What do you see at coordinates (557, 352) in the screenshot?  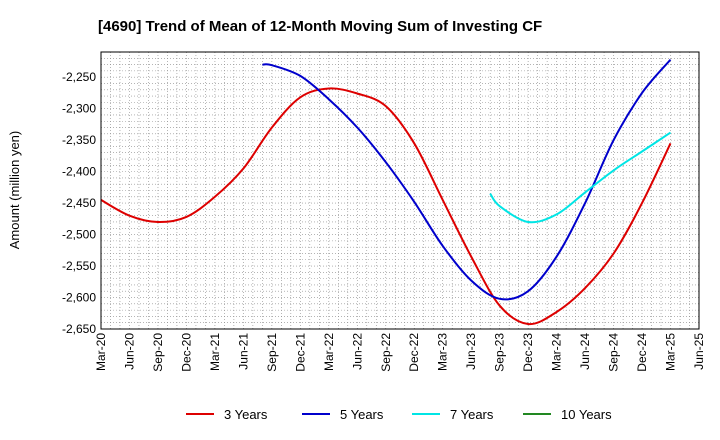 I see `x-tick-label: Mar-24` at bounding box center [557, 352].